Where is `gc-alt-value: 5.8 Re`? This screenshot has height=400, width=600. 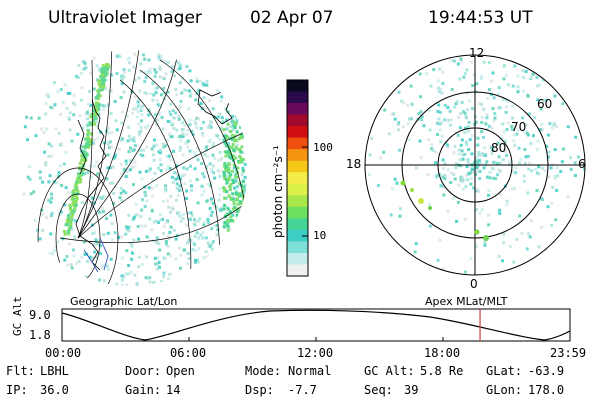
gc-alt-value: 5.8 Re is located at coordinates (442, 371).